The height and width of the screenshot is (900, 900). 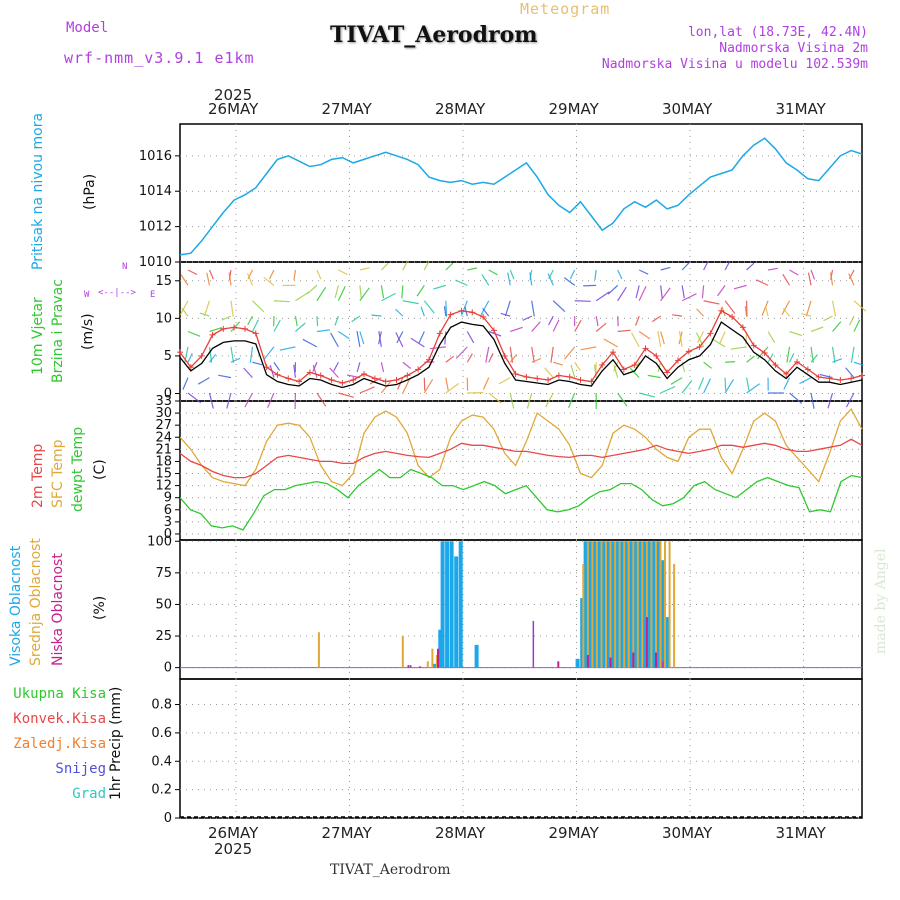 What do you see at coordinates (521, 458) in the screenshot?
I see `2m-temp-line` at bounding box center [521, 458].